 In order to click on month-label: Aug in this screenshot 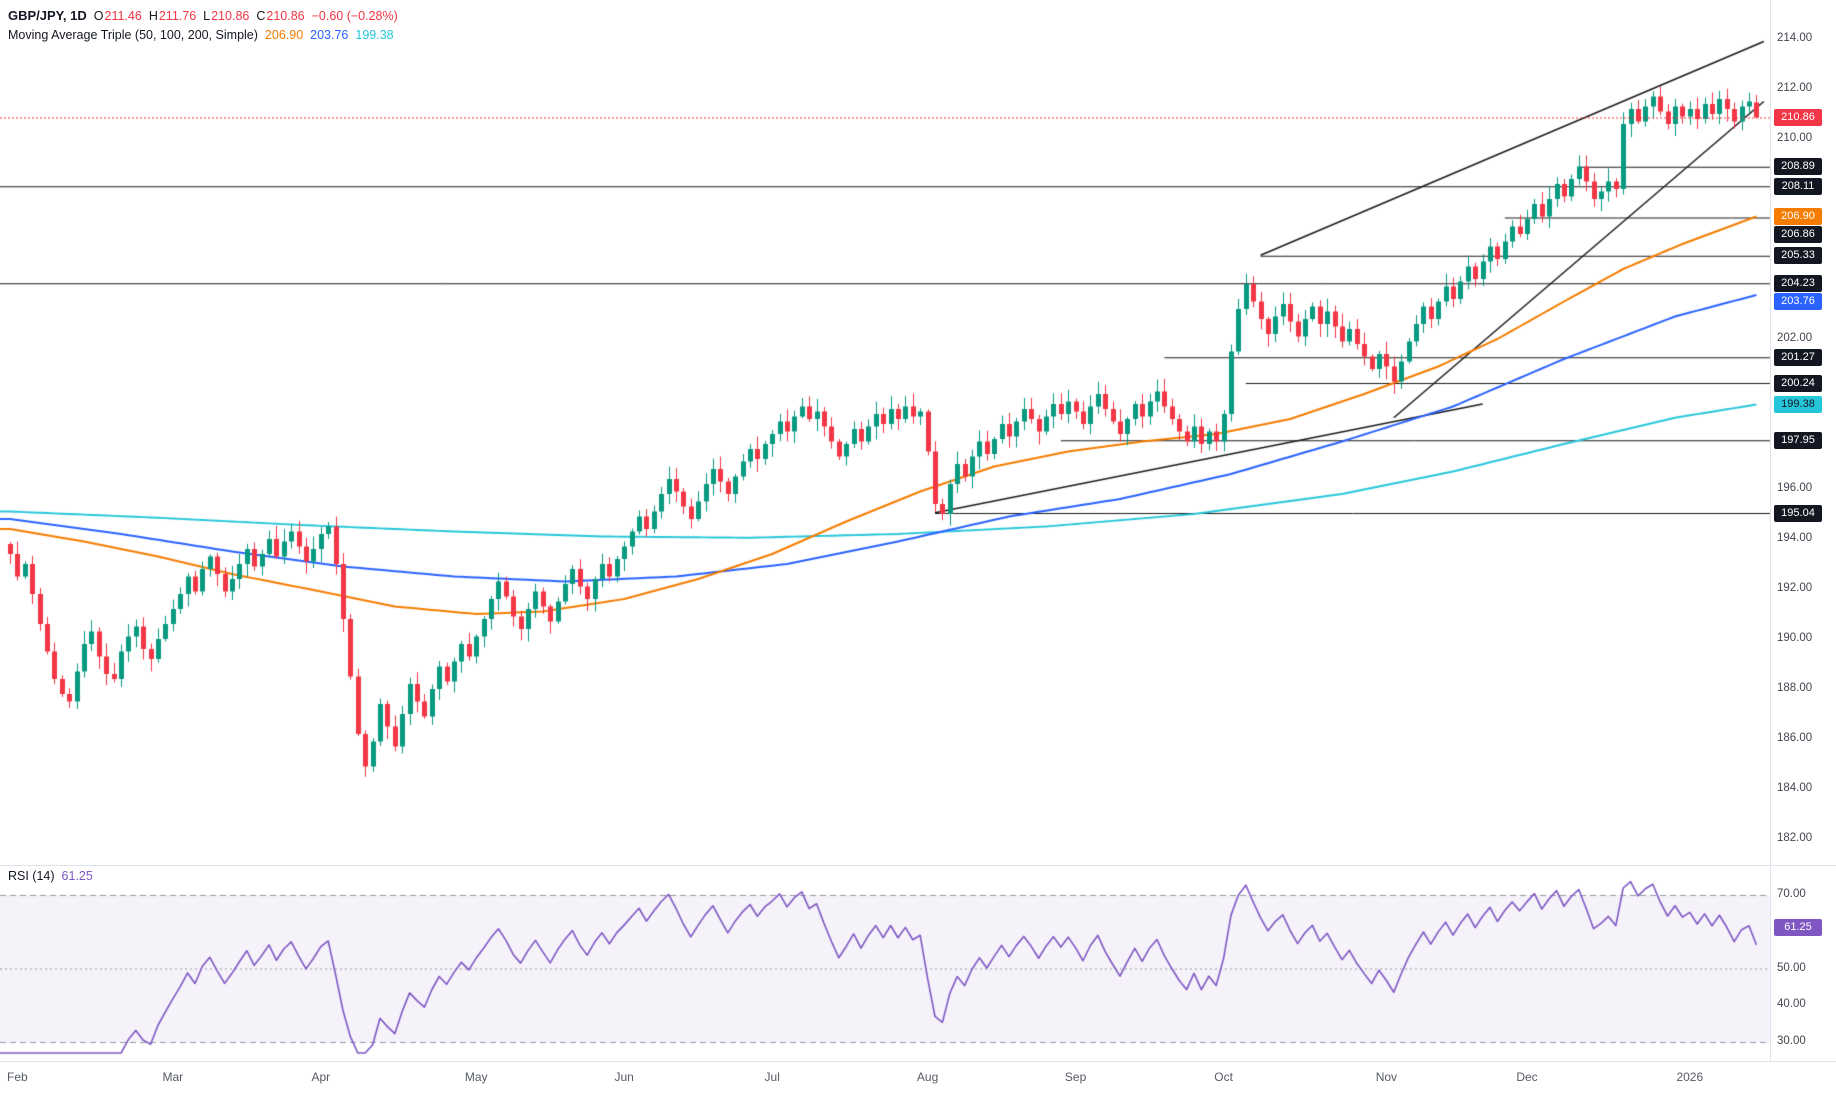, I will do `click(927, 1077)`.